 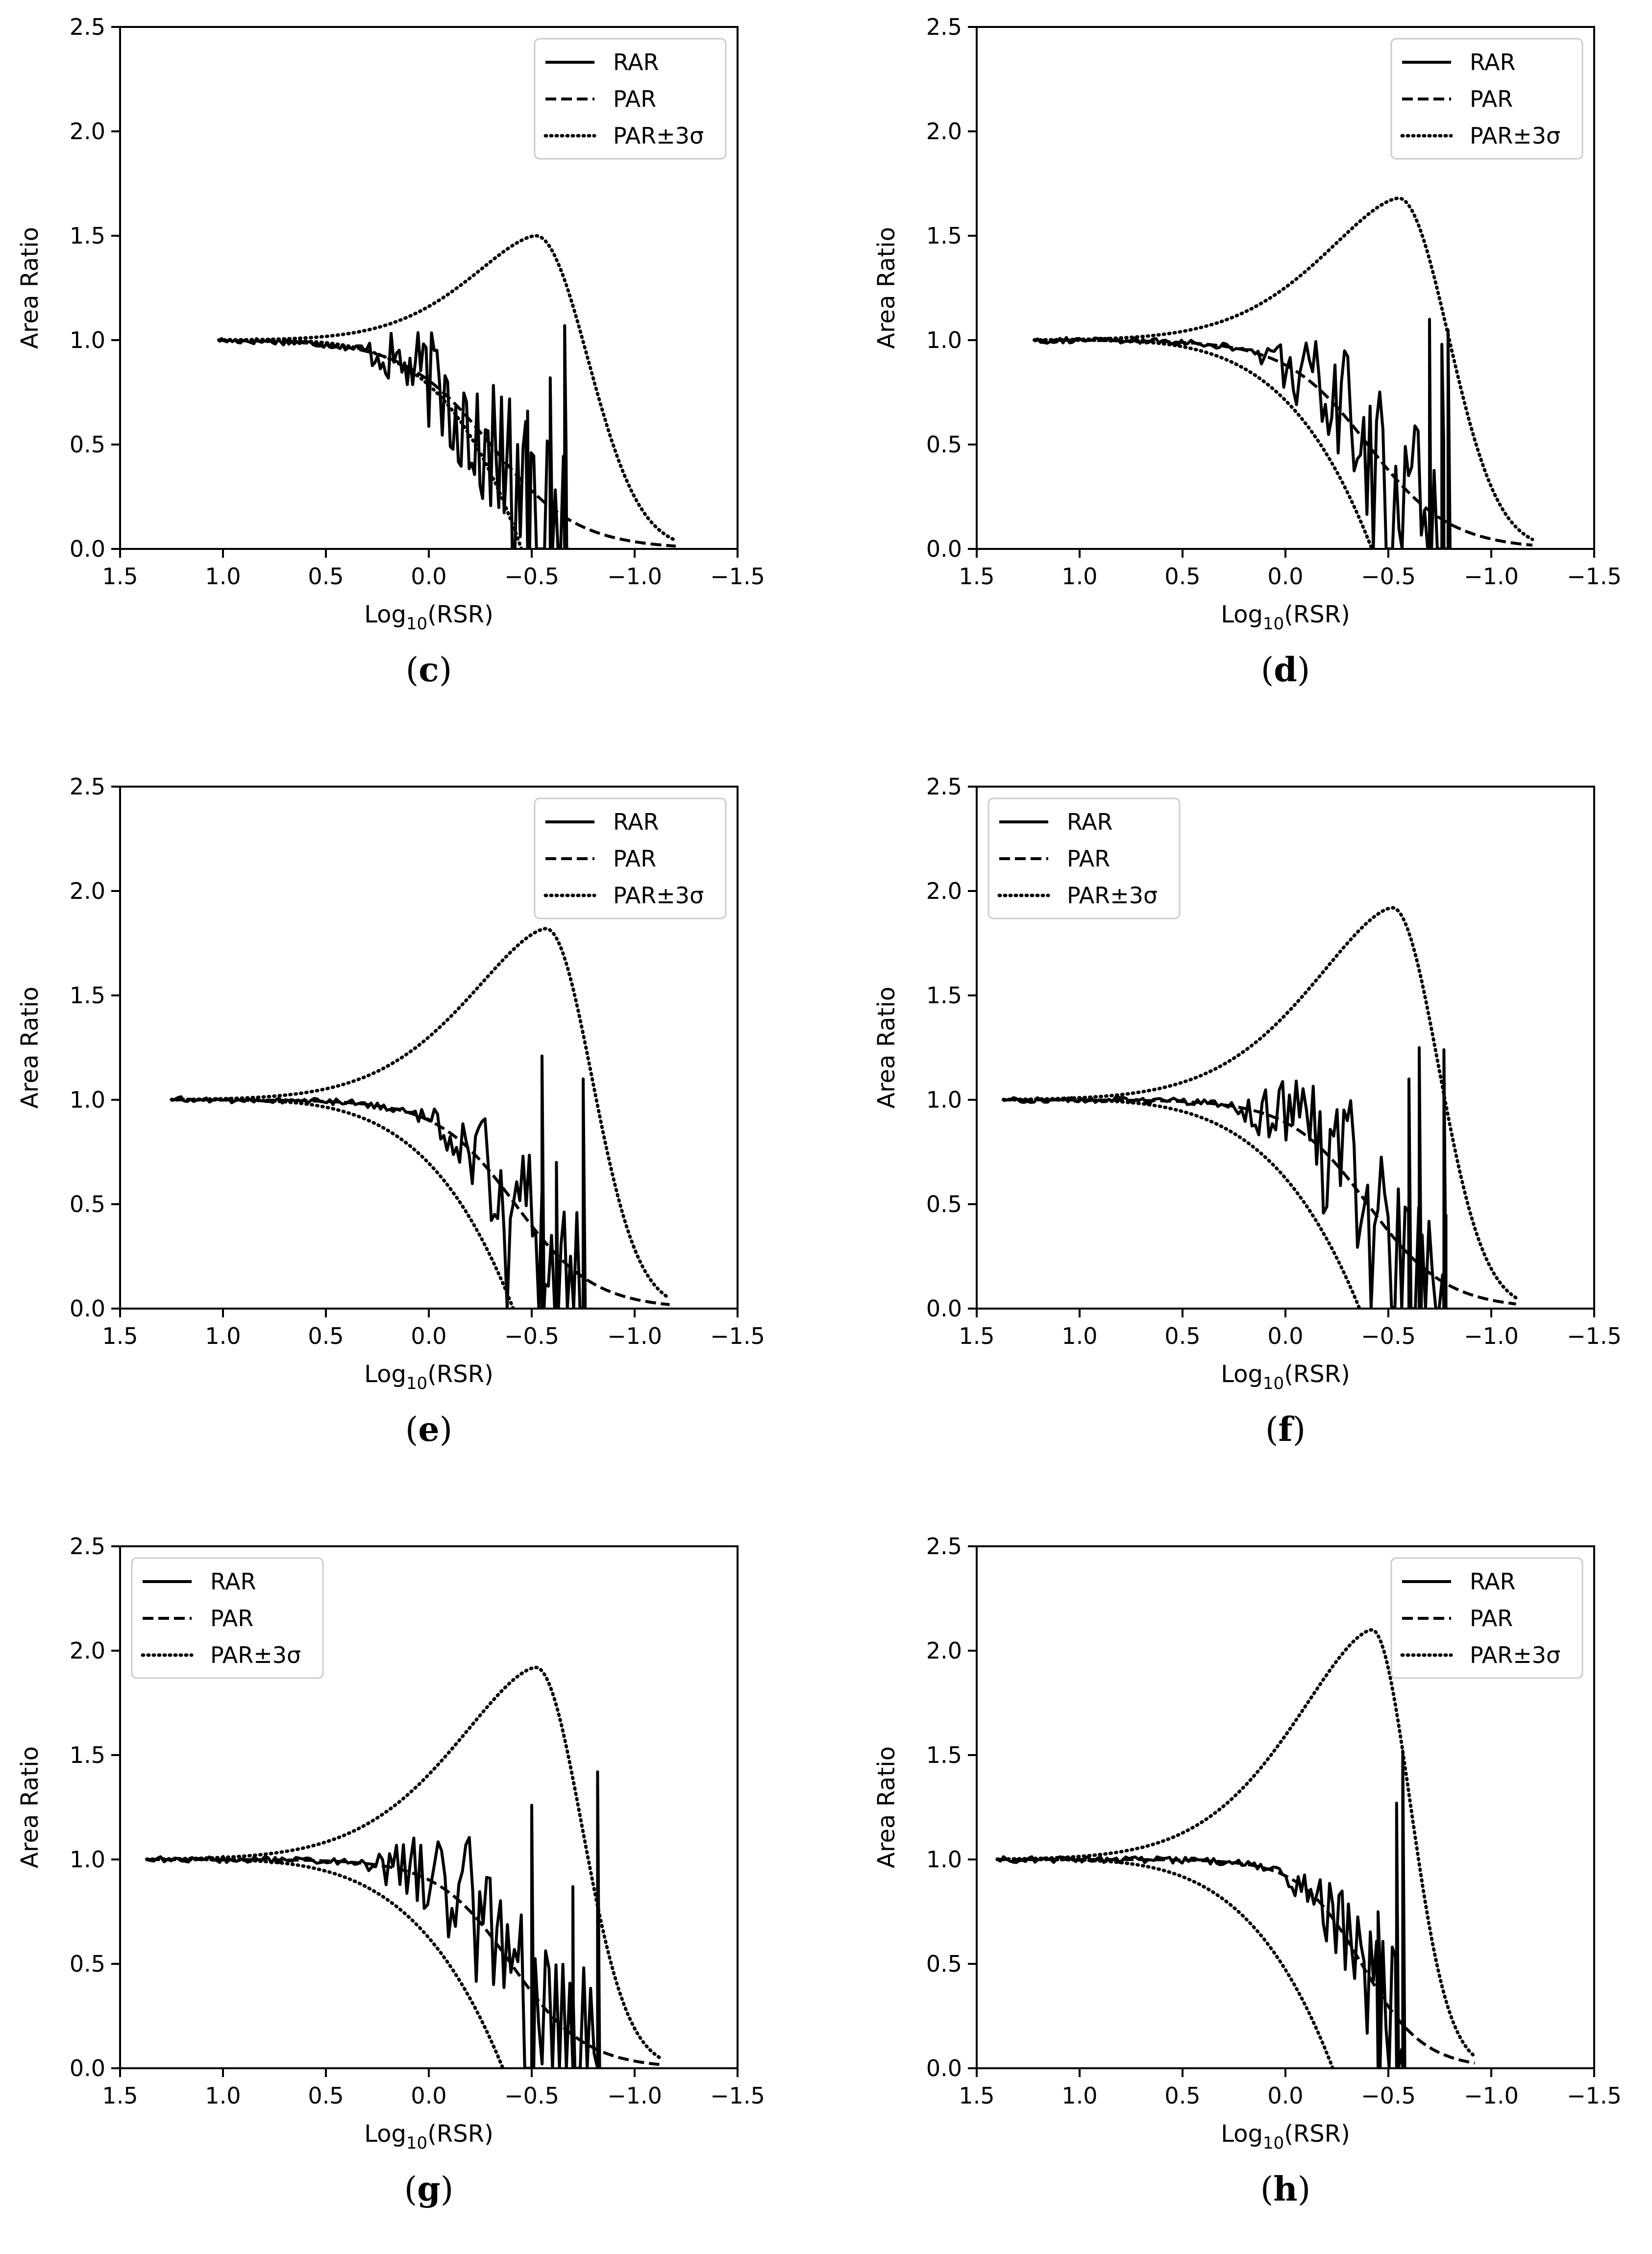 I want to click on series-par, so click(x=447, y=443).